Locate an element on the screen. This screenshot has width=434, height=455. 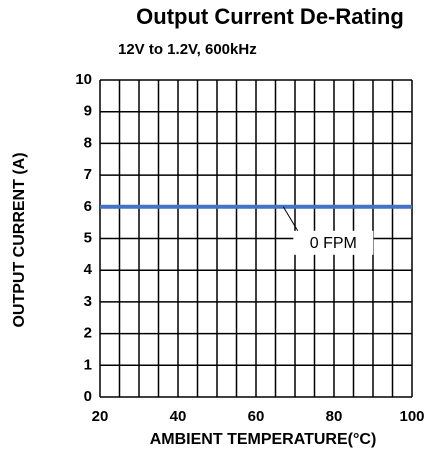
y-tick-label: 7 is located at coordinates (88, 174).